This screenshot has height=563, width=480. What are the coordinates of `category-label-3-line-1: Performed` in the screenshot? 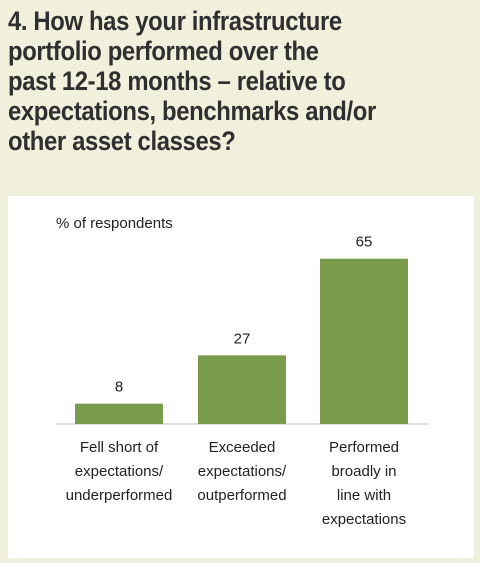 It's located at (364, 447).